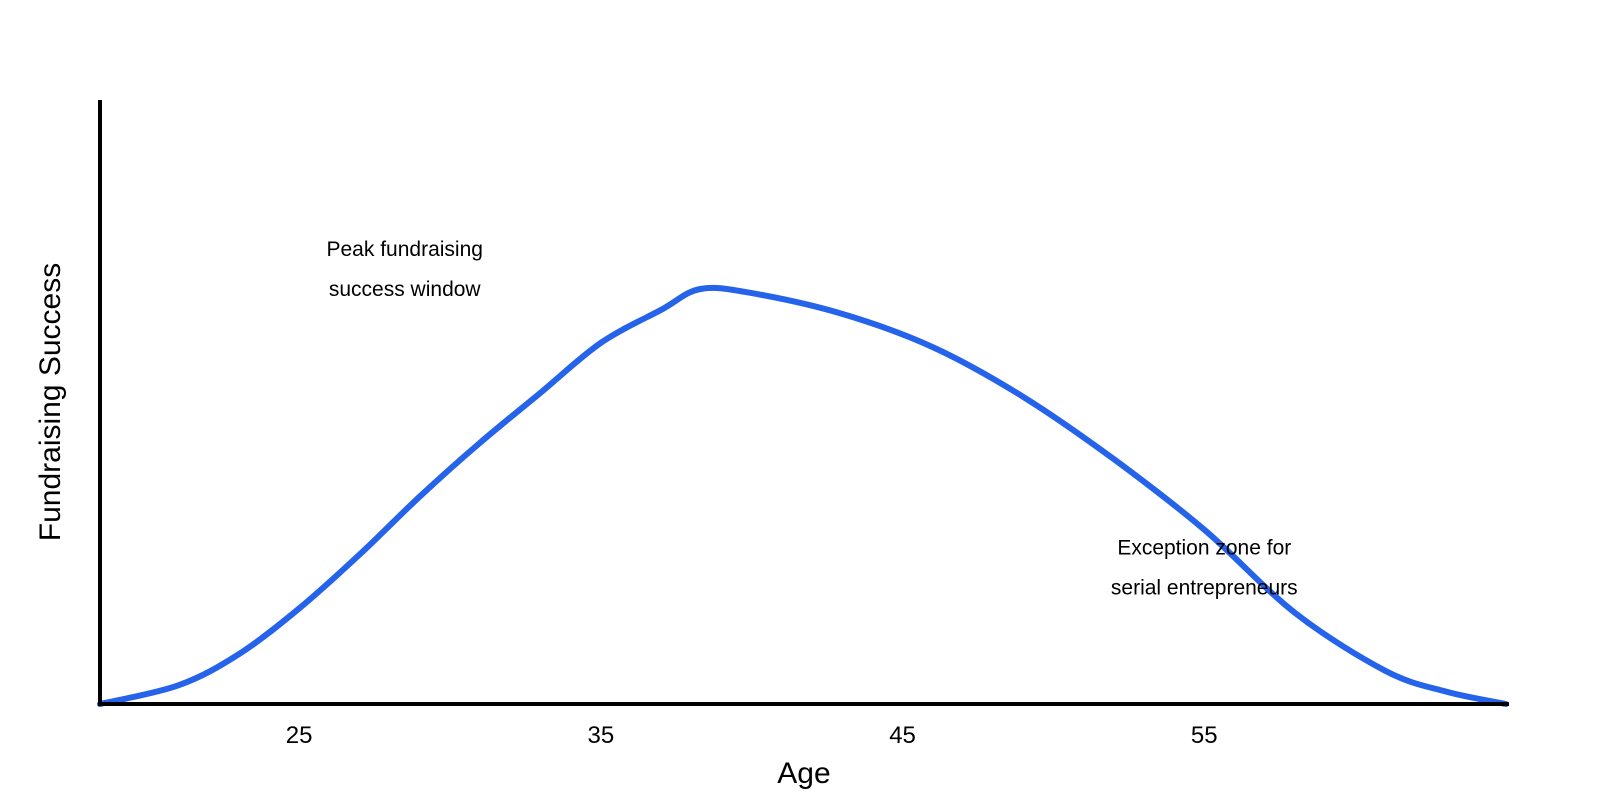 Image resolution: width=1600 pixels, height=800 pixels. What do you see at coordinates (405, 269) in the screenshot?
I see `annotation: Peak fundraising success window` at bounding box center [405, 269].